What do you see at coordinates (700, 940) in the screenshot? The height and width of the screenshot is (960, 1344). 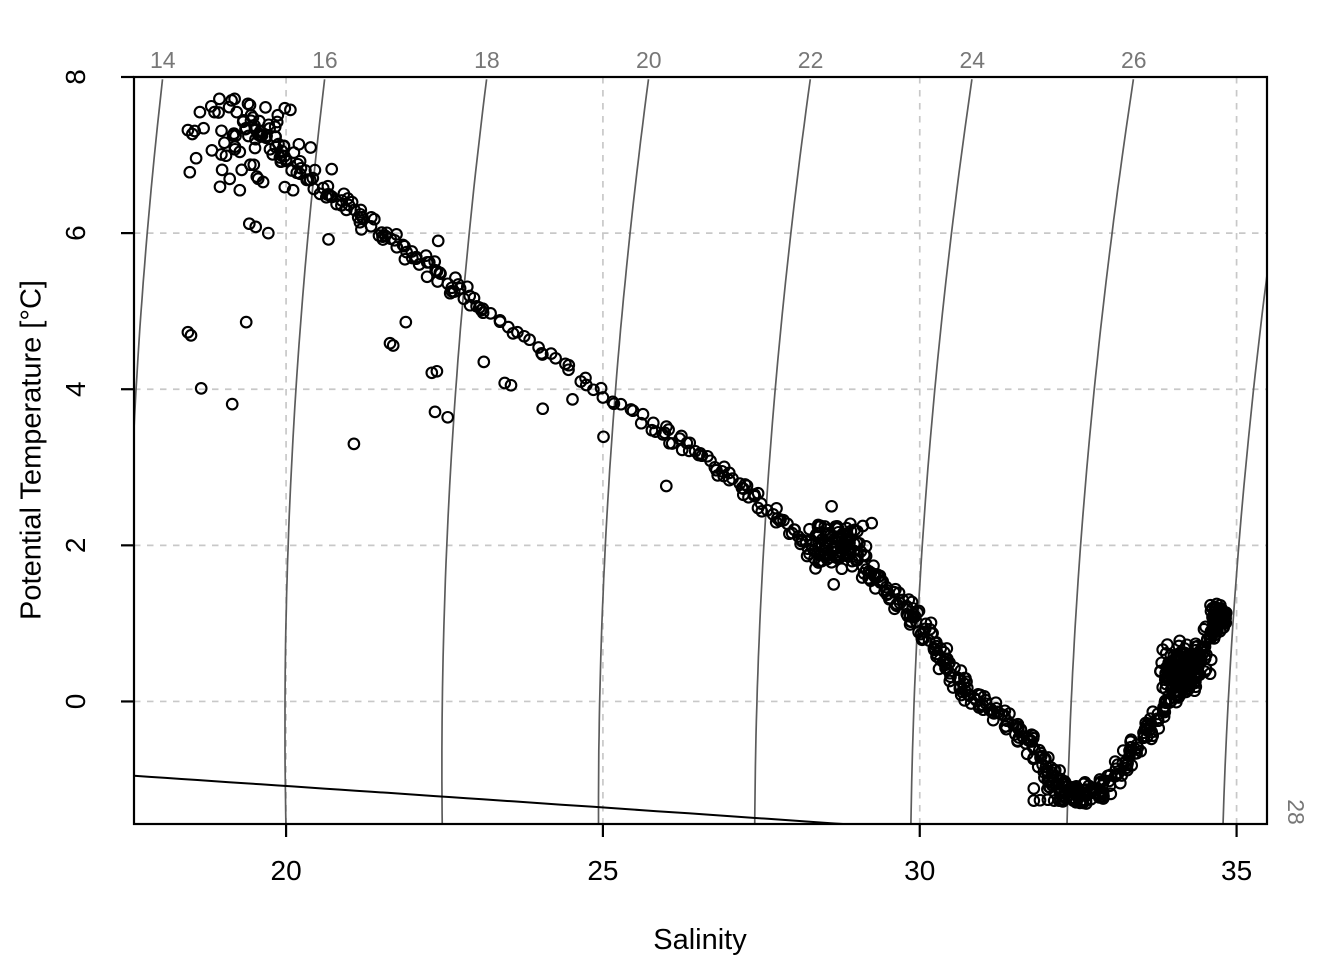 I see `x-axis-title: Salinity` at bounding box center [700, 940].